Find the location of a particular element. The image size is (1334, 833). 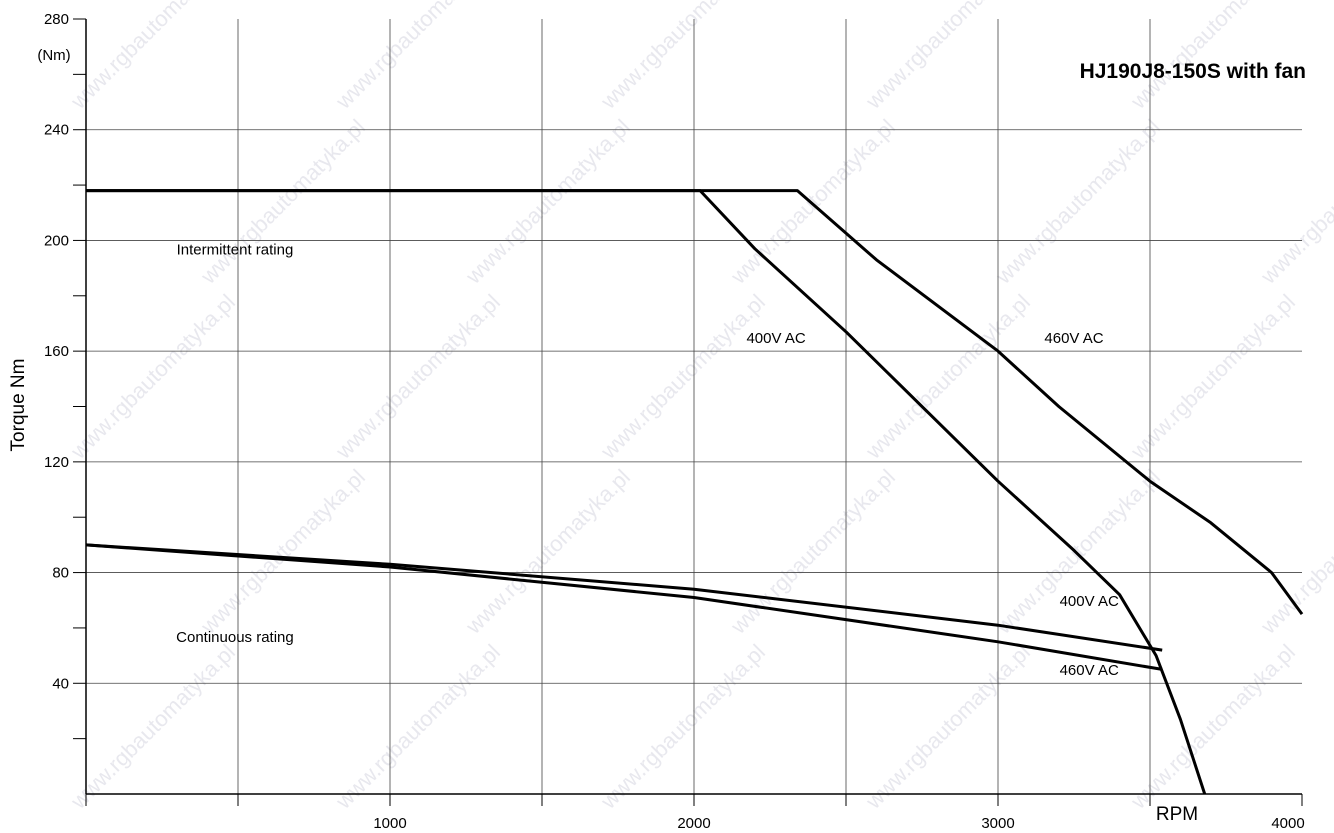

x-axis-label: RPM is located at coordinates (1177, 814).